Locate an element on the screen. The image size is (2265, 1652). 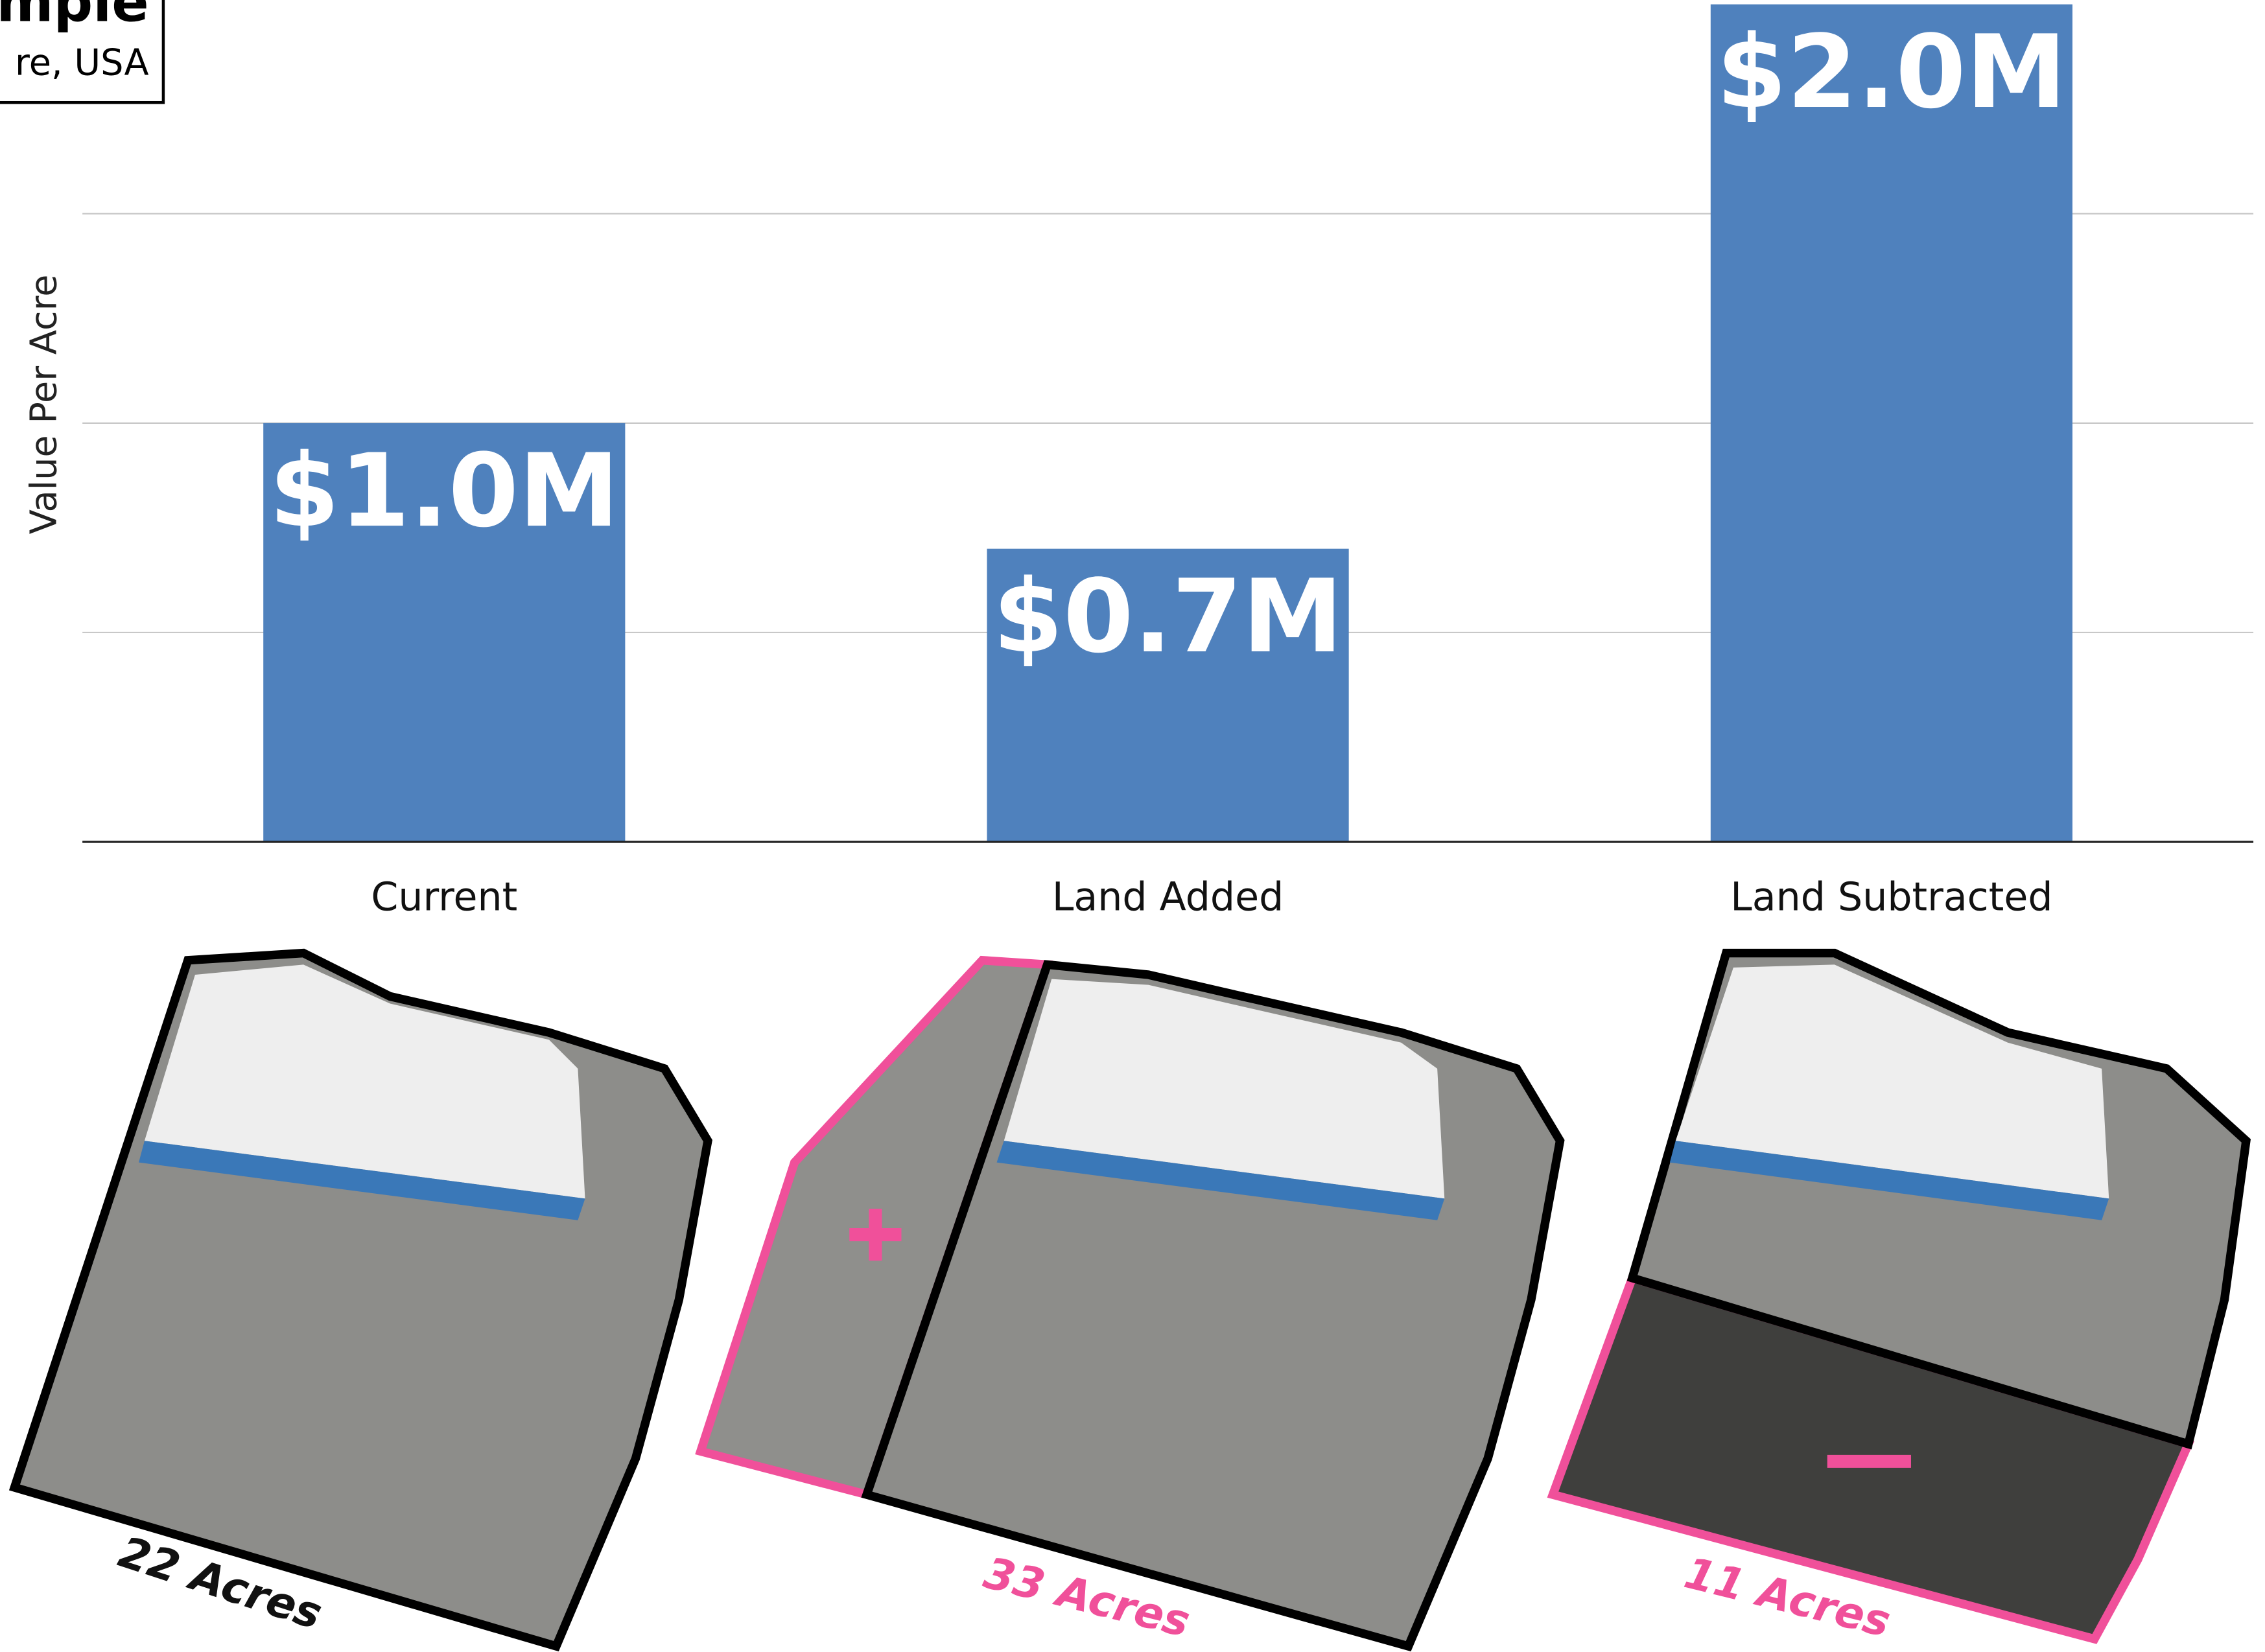
chart-title: mple is located at coordinates (74, 17).